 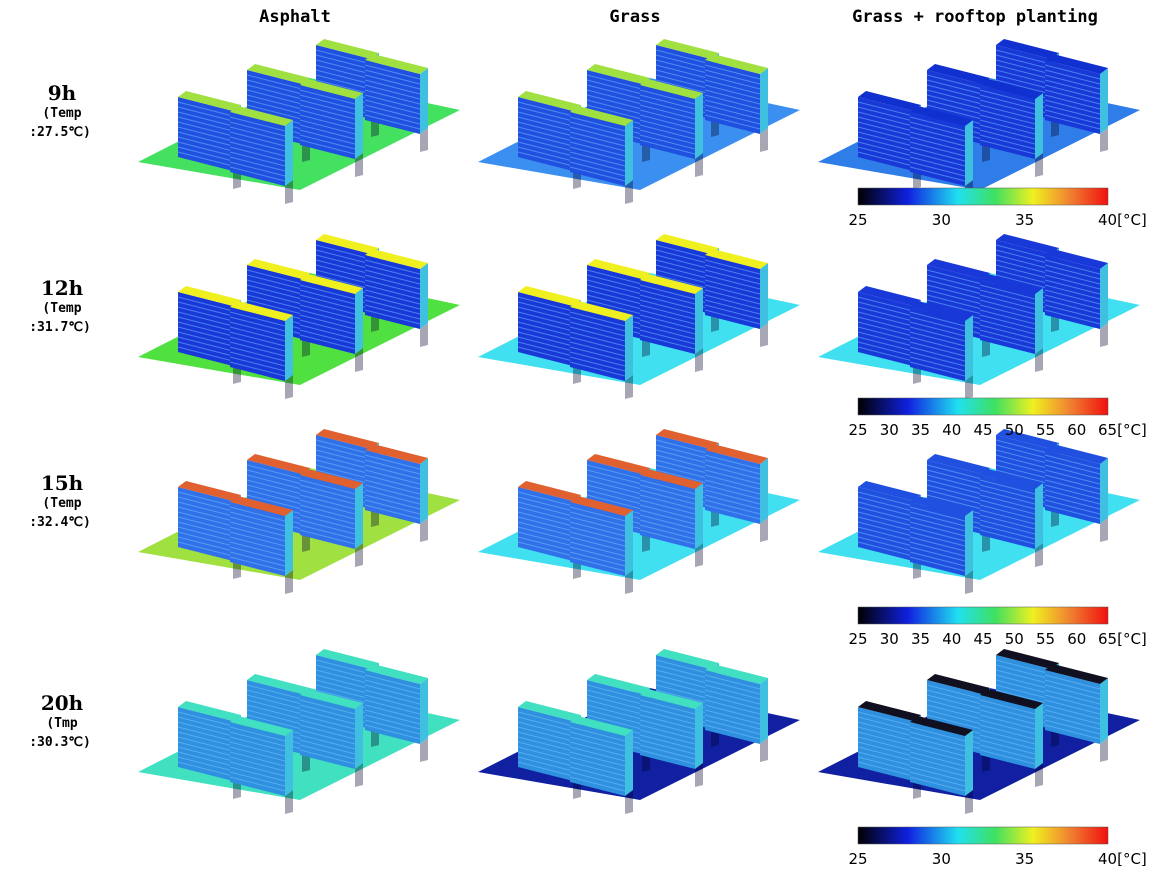 What do you see at coordinates (951, 639) in the screenshot?
I see `colorbar-tick: 40` at bounding box center [951, 639].